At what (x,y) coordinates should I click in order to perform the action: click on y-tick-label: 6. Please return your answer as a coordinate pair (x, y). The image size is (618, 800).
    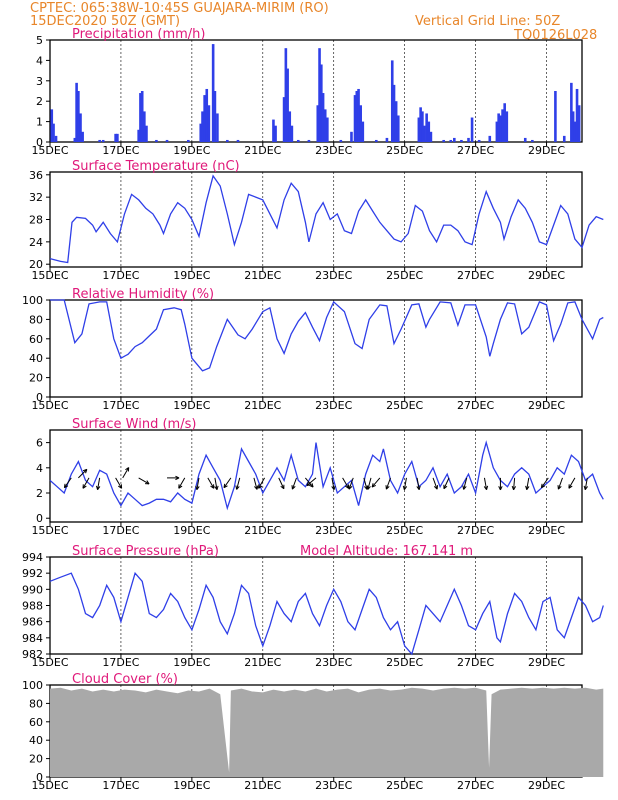
    Looking at the image, I should click on (39, 443).